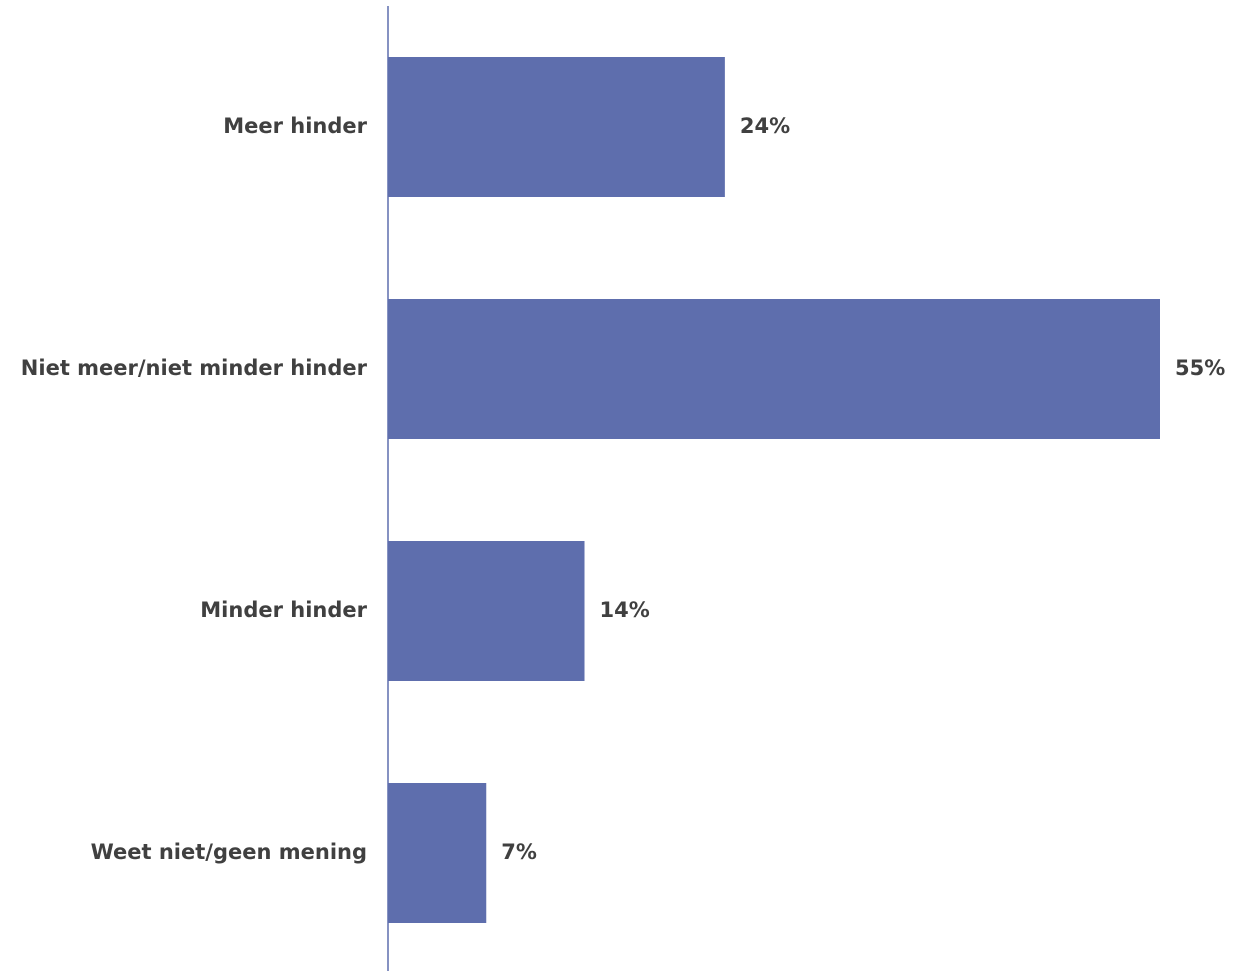  I want to click on category-label-1: Niet meer/niet minder hinder, so click(194, 368).